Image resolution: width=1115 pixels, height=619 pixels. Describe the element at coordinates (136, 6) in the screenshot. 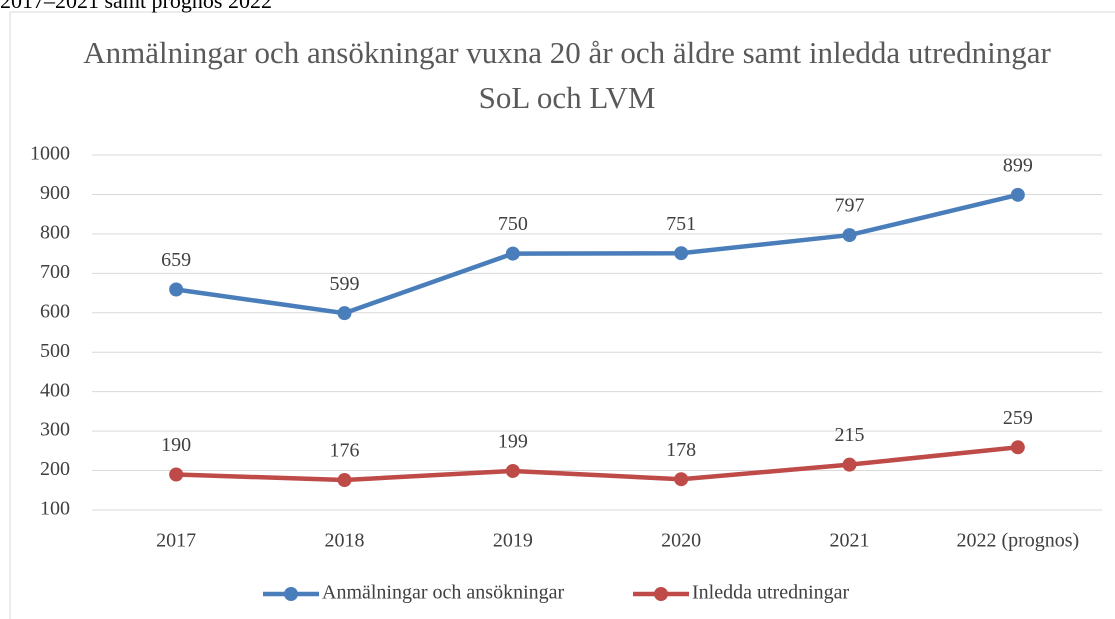

I see `caption: 2017–2021 samt prognos 2022` at that location.